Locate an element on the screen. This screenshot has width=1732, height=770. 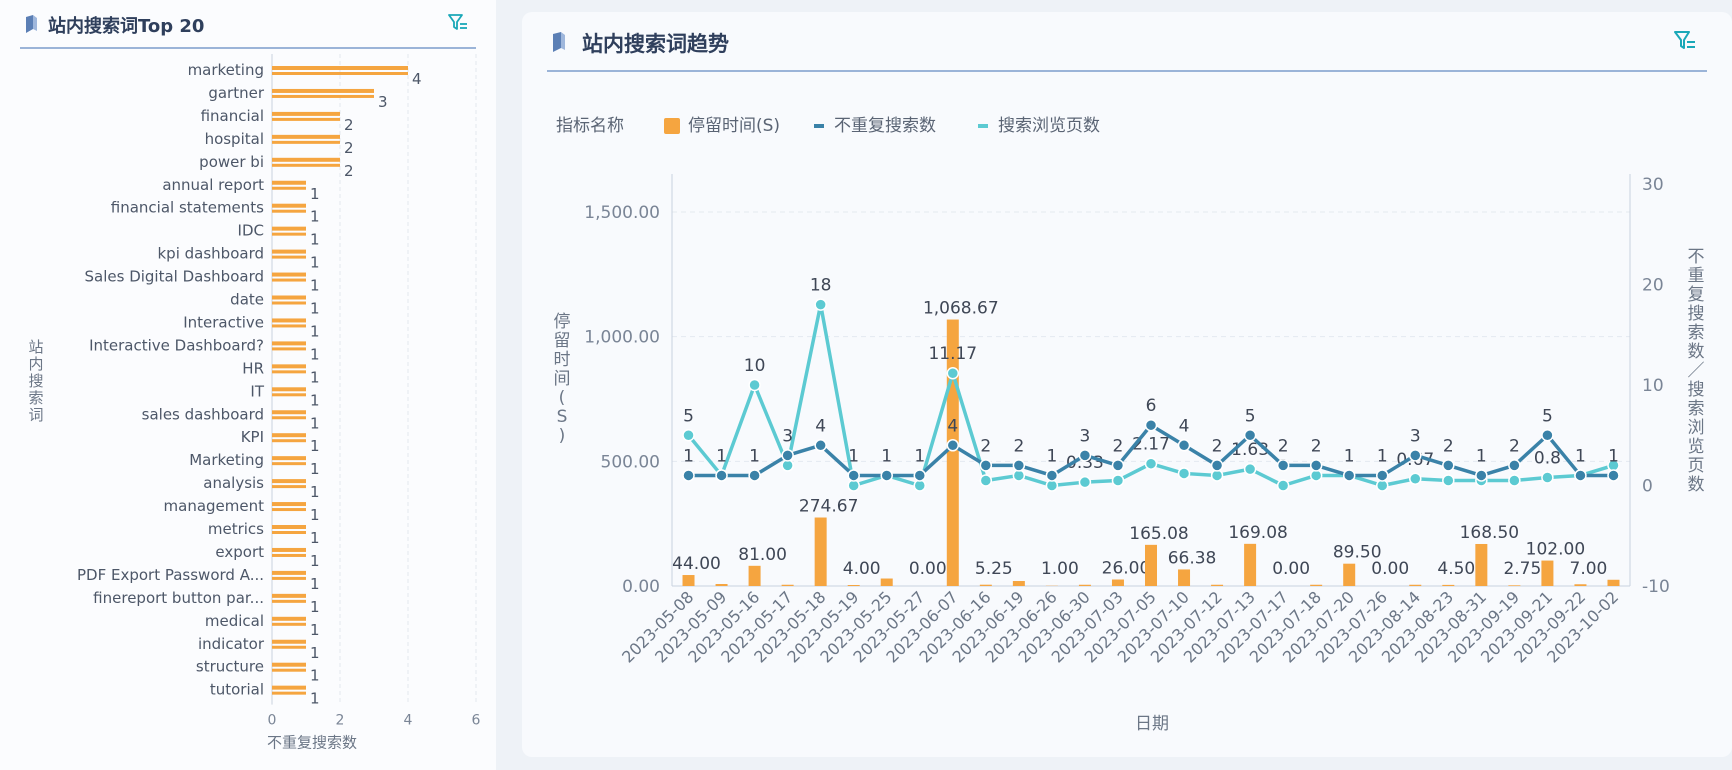
bar-value-label: 4 is located at coordinates (417, 79).